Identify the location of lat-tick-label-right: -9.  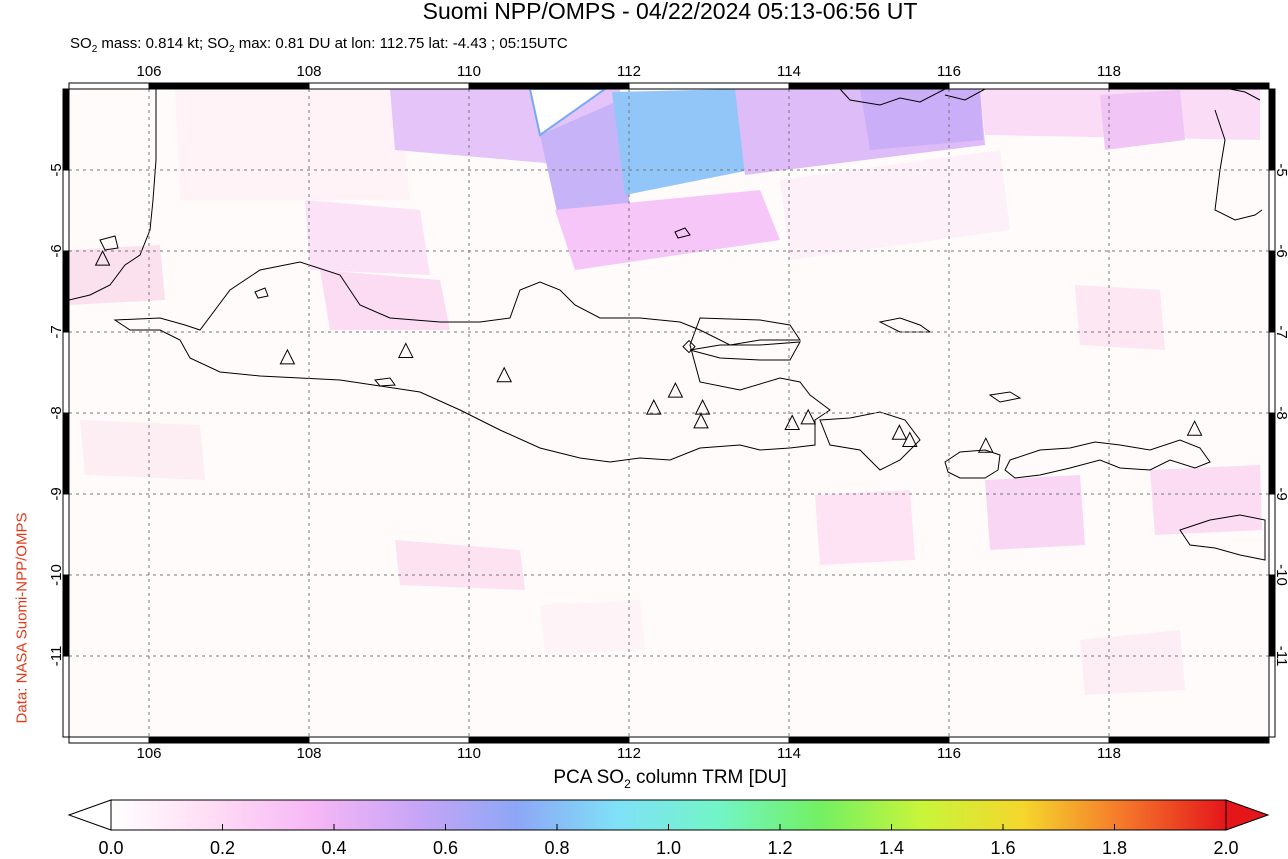
(1280, 493).